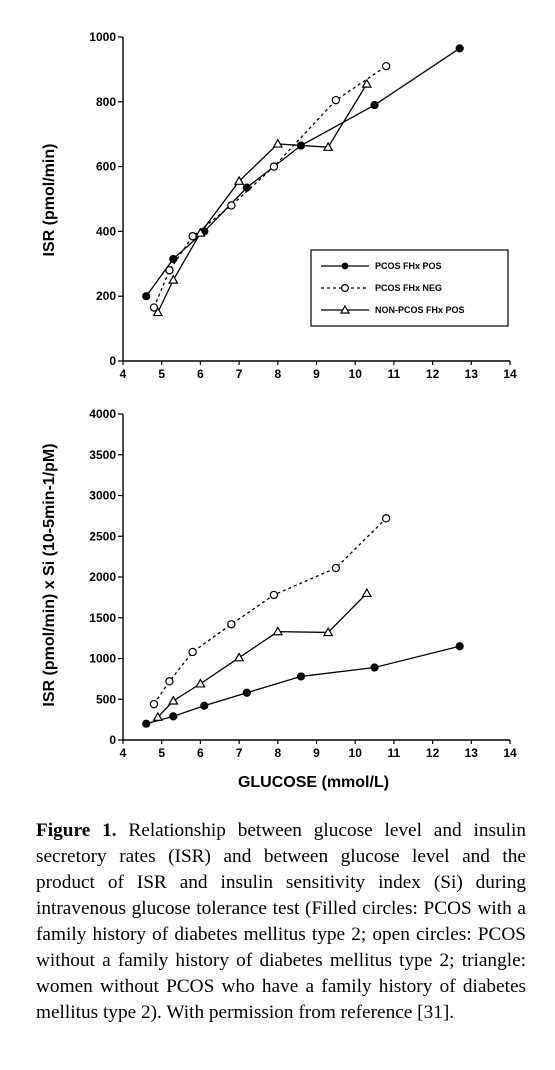 The height and width of the screenshot is (1070, 555). I want to click on x-axis-label: GLUCOSE (mmol/L), so click(313, 782).